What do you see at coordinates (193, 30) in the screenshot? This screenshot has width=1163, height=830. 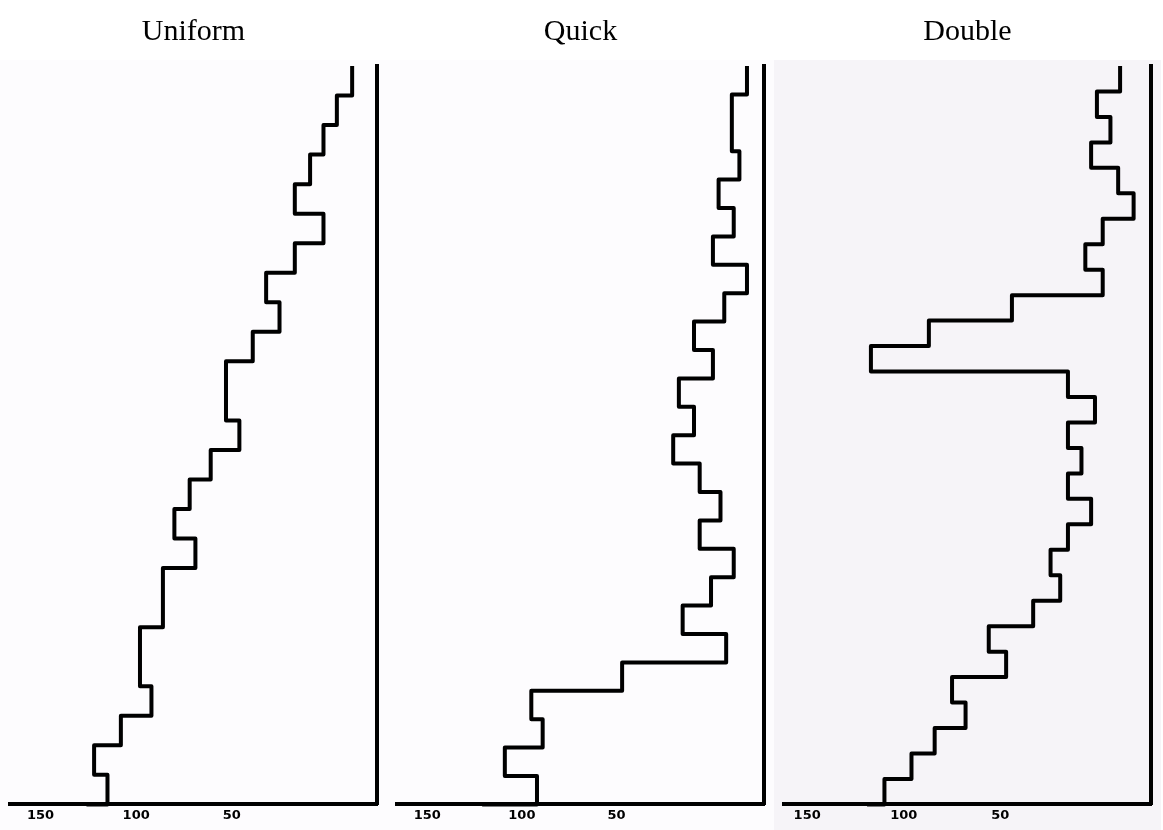 I see `chart-title: Uniform` at bounding box center [193, 30].